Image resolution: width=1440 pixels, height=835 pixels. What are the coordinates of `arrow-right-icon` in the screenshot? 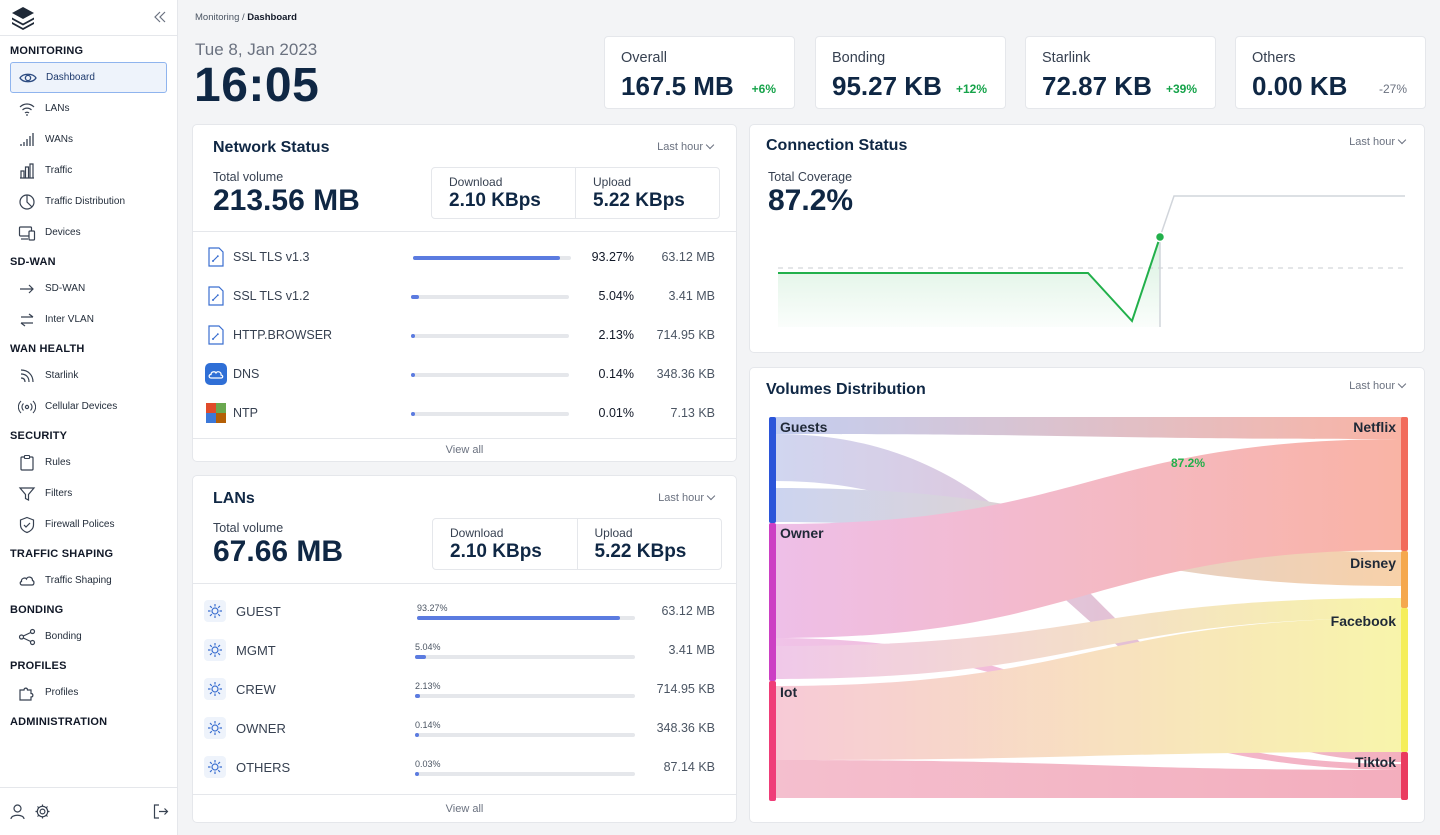 It's located at (27, 288).